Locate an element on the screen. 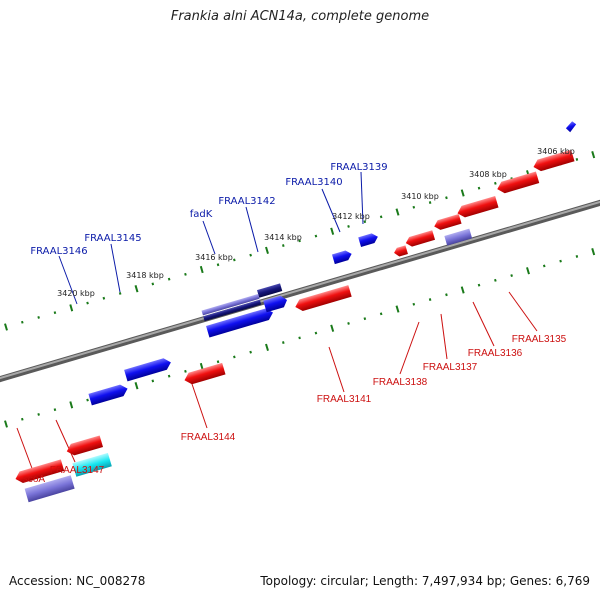  gene-label-forward: fadK is located at coordinates (201, 214).